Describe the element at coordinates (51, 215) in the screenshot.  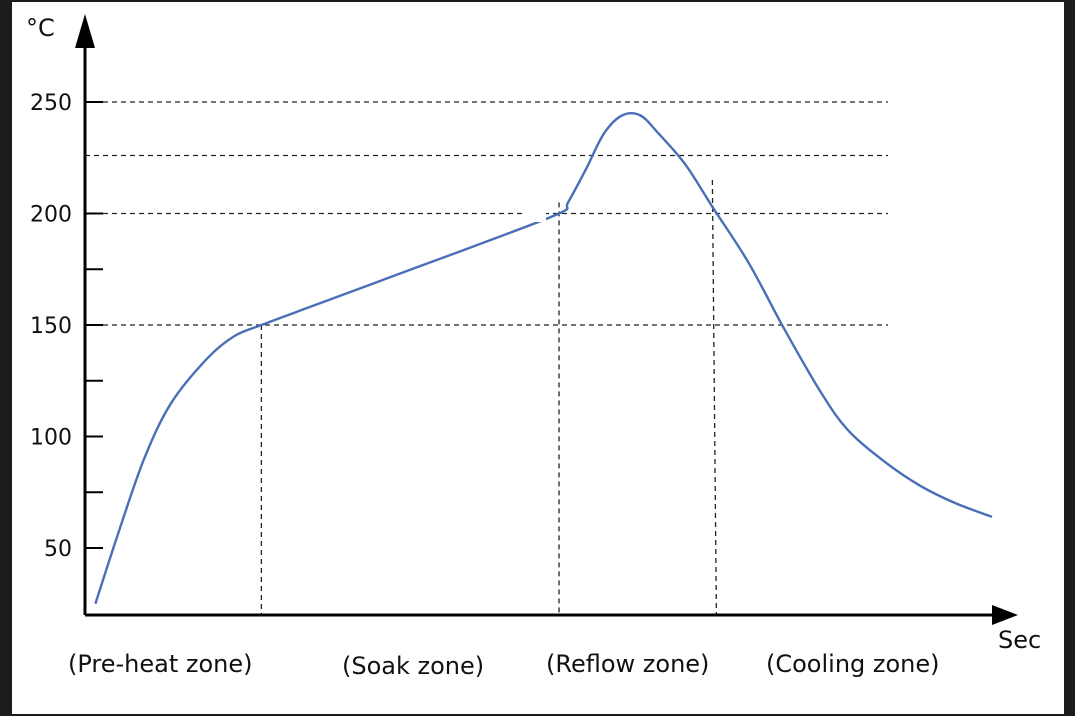
I see `y-tick-label: 200` at that location.